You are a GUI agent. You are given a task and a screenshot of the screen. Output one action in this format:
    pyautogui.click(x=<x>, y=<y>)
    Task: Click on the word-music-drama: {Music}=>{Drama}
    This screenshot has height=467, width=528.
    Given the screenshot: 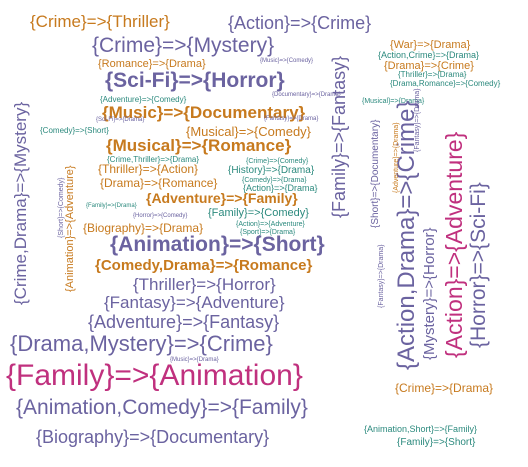 What is the action you would take?
    pyautogui.click(x=194, y=360)
    